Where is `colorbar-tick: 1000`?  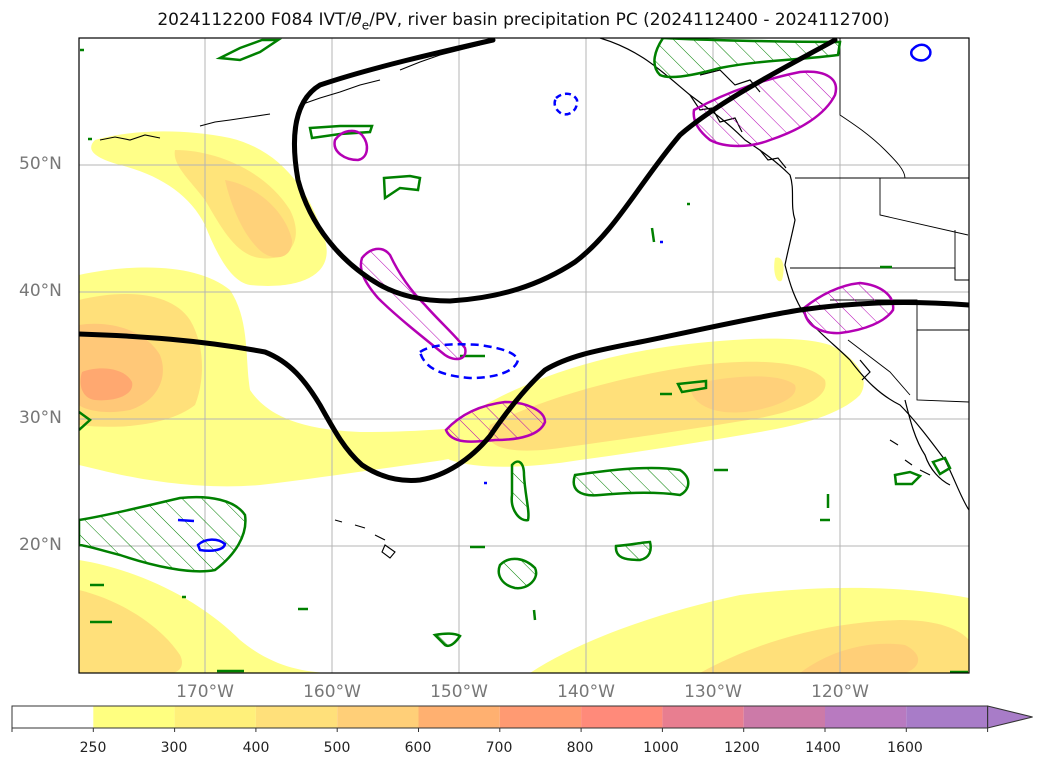
colorbar-tick: 1000 is located at coordinates (661, 748).